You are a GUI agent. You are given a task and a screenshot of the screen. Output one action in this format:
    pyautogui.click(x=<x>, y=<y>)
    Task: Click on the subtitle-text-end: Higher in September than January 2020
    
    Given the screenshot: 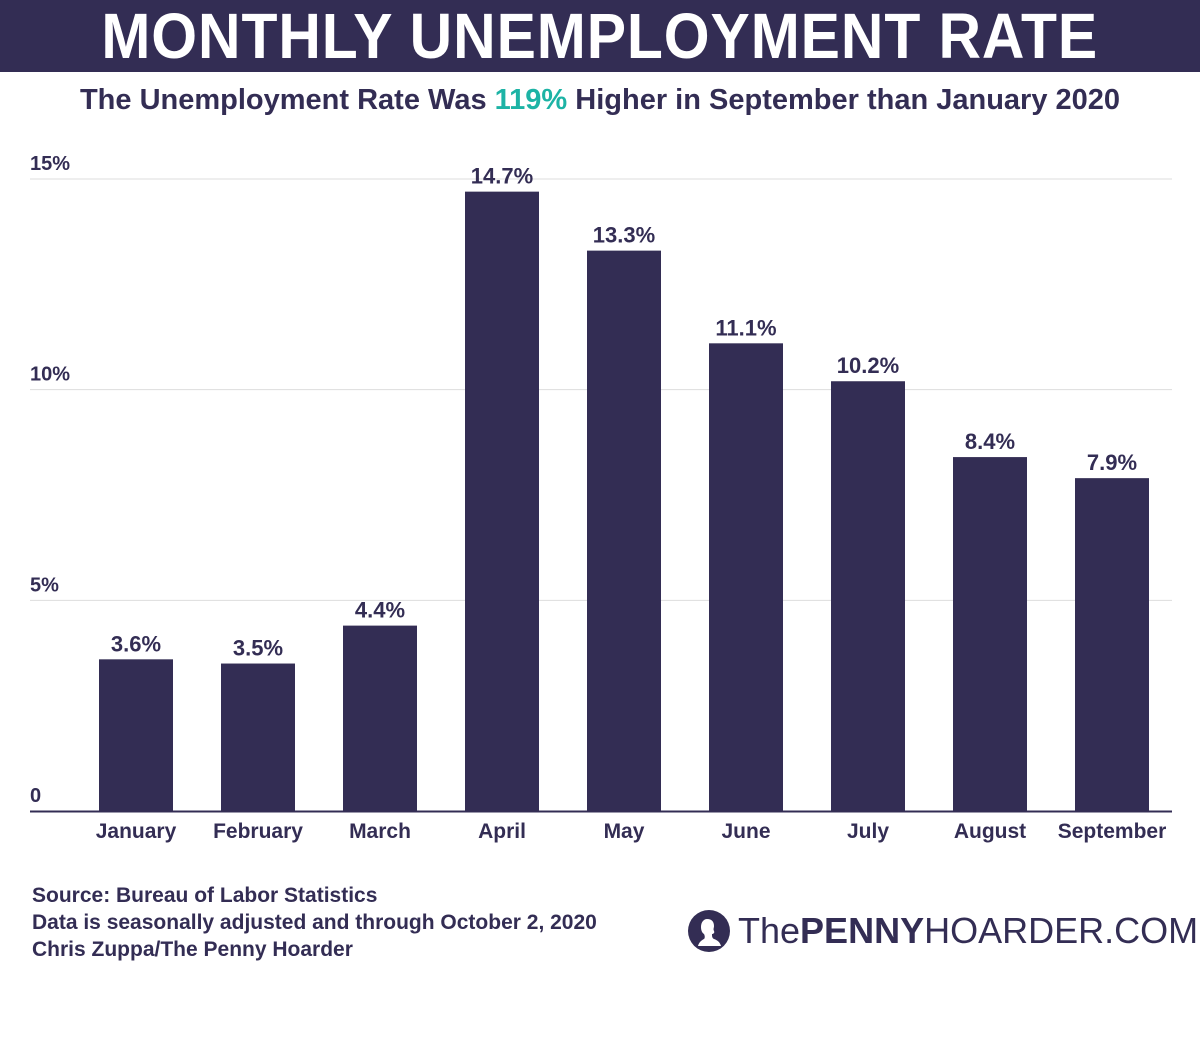 What is the action you would take?
    pyautogui.click(x=844, y=100)
    